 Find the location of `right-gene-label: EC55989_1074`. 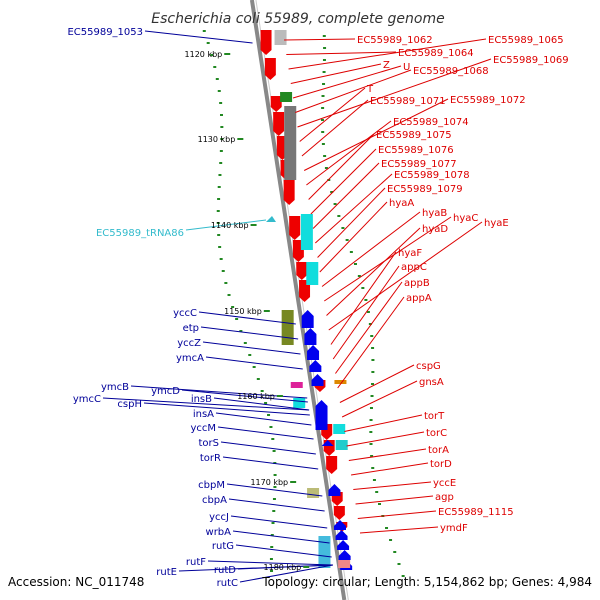

right-gene-label: EC55989_1074 is located at coordinates (431, 122).